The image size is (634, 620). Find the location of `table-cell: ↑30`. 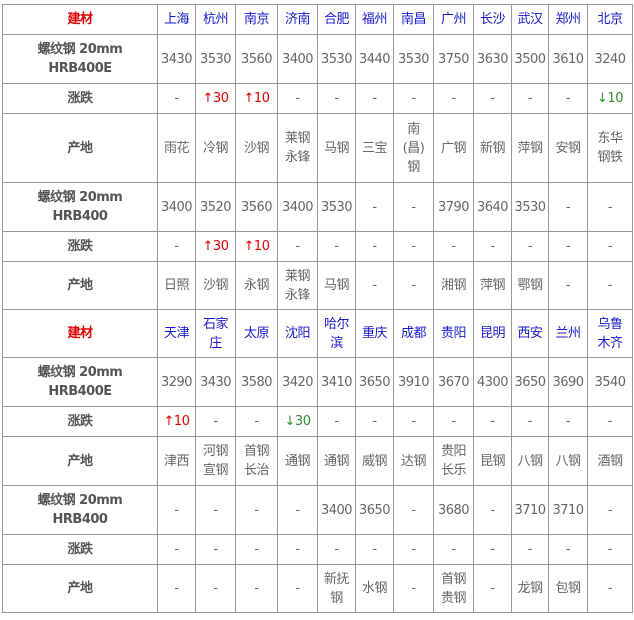

table-cell: ↑30 is located at coordinates (215, 246).